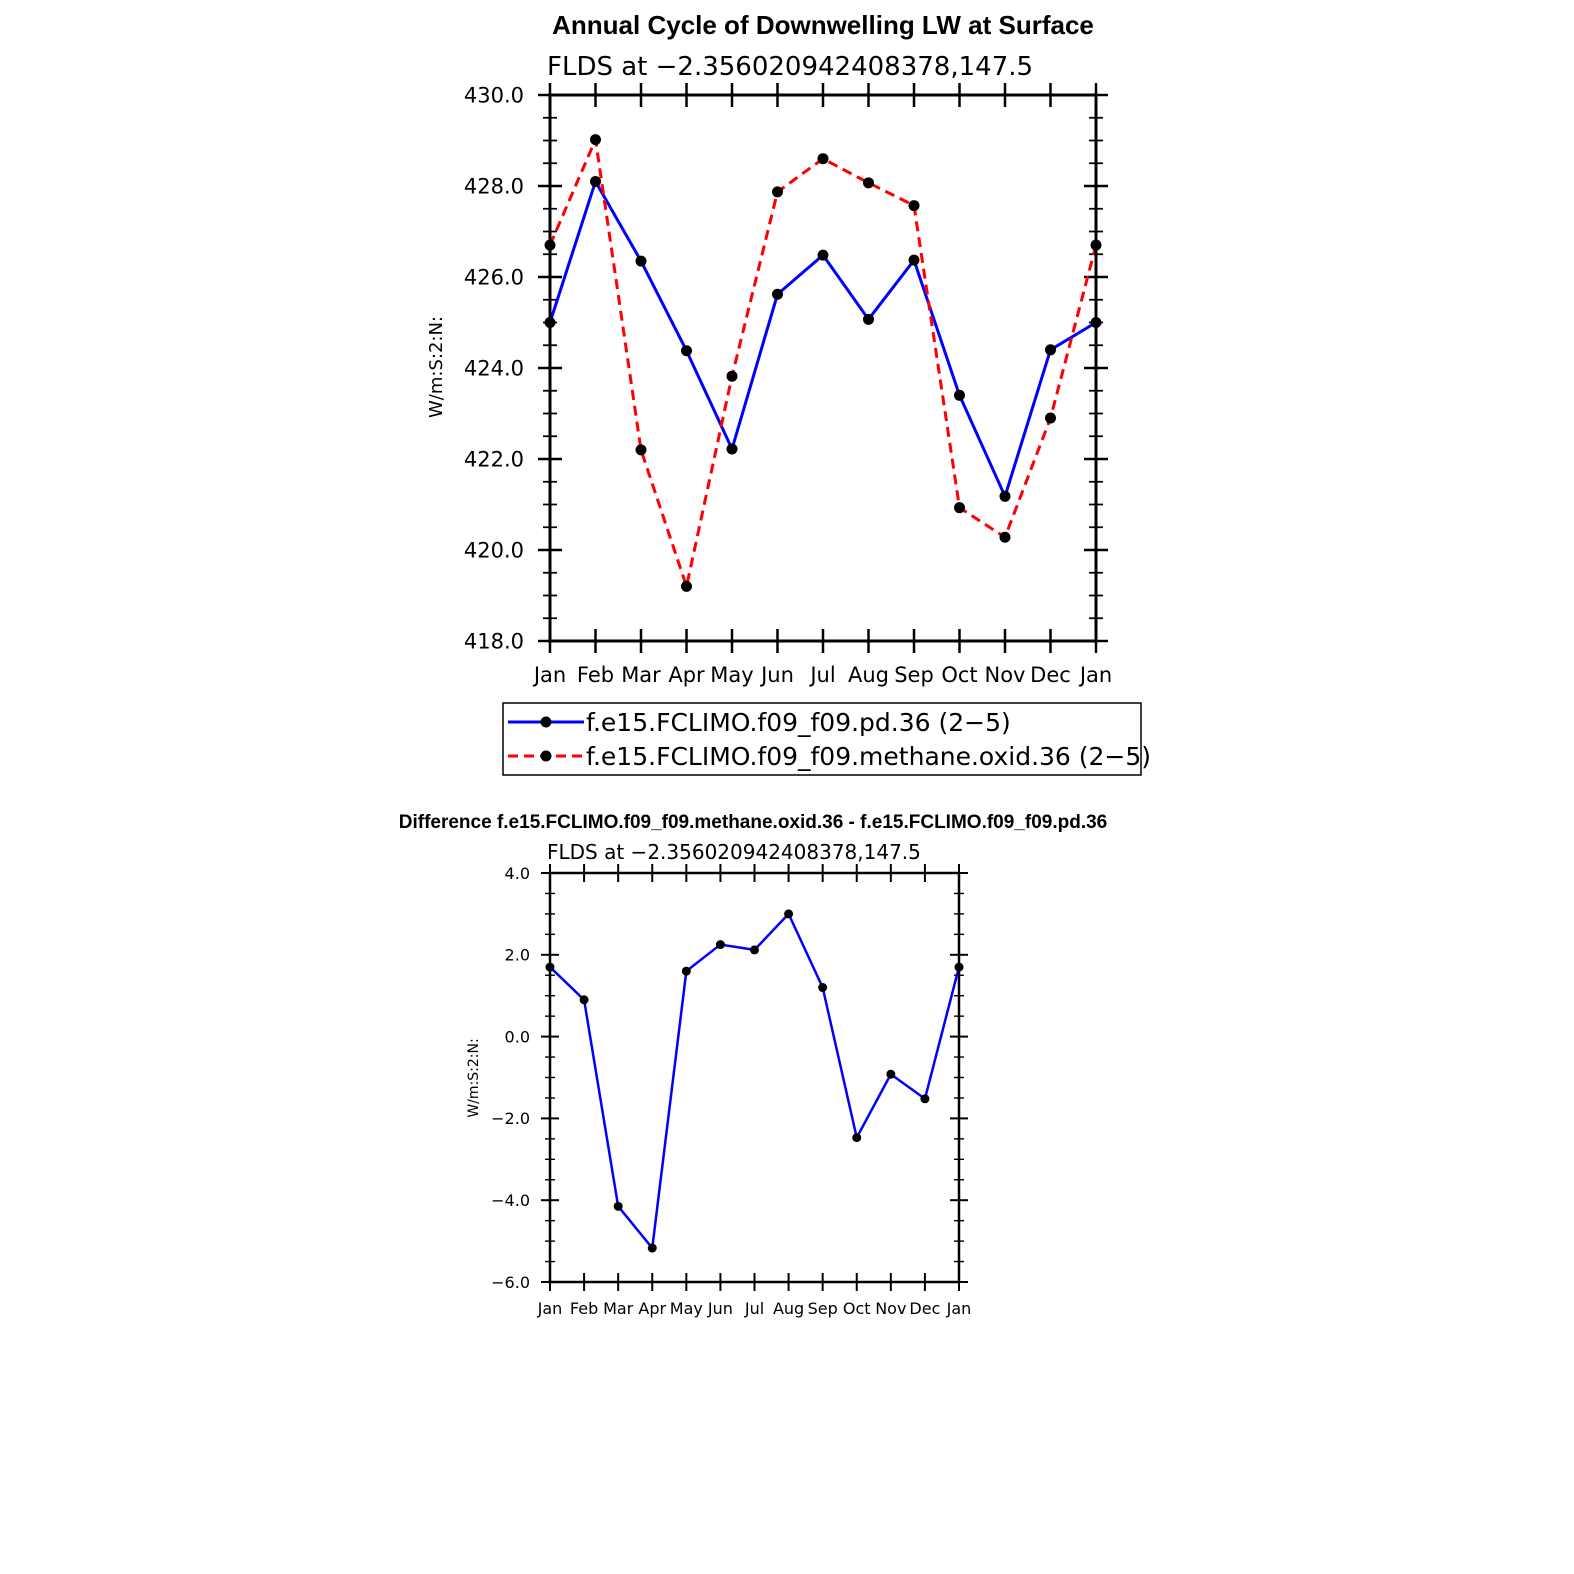 The height and width of the screenshot is (1574, 1574). I want to click on y-tick-label: 4.0, so click(517, 873).